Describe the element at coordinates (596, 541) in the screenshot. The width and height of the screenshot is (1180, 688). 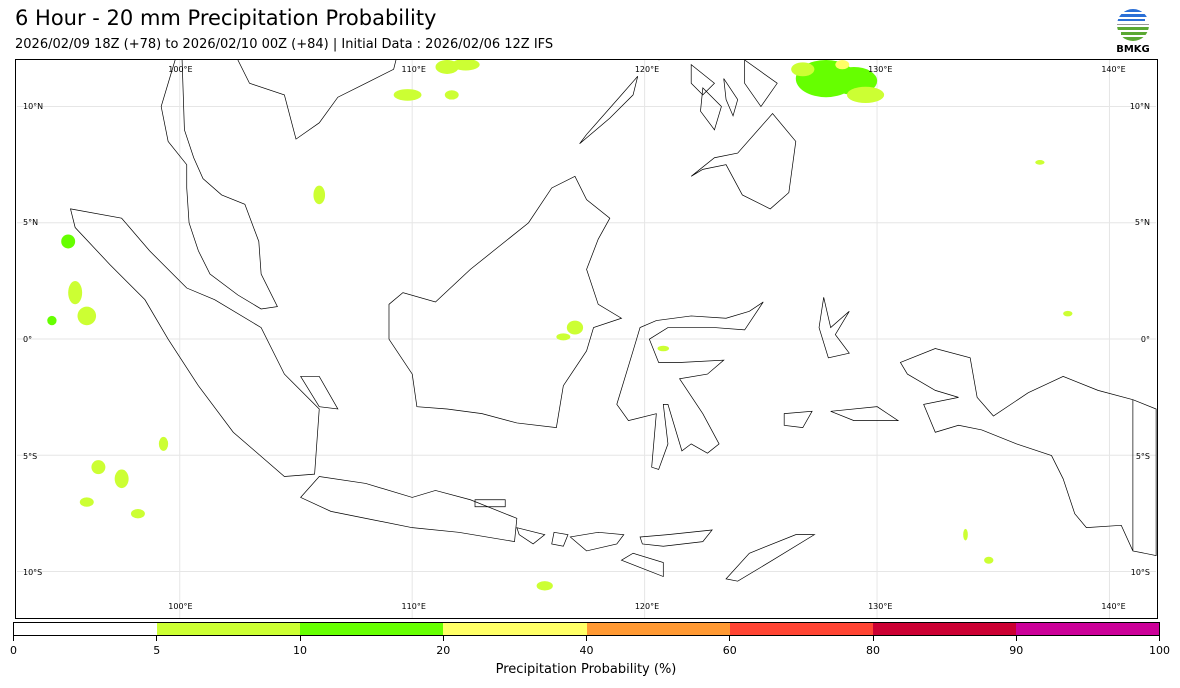
I see `sumbawa-outline` at that location.